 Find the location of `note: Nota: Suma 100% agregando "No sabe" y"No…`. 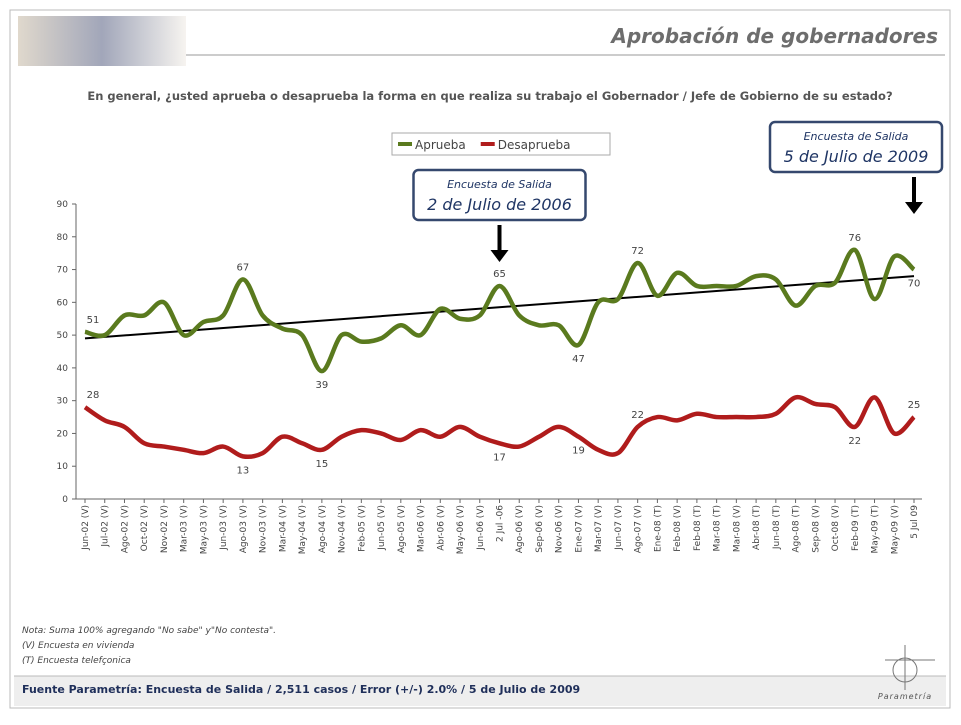

note: Nota: Suma 100% agregando "No sabe" y"No… is located at coordinates (149, 631).